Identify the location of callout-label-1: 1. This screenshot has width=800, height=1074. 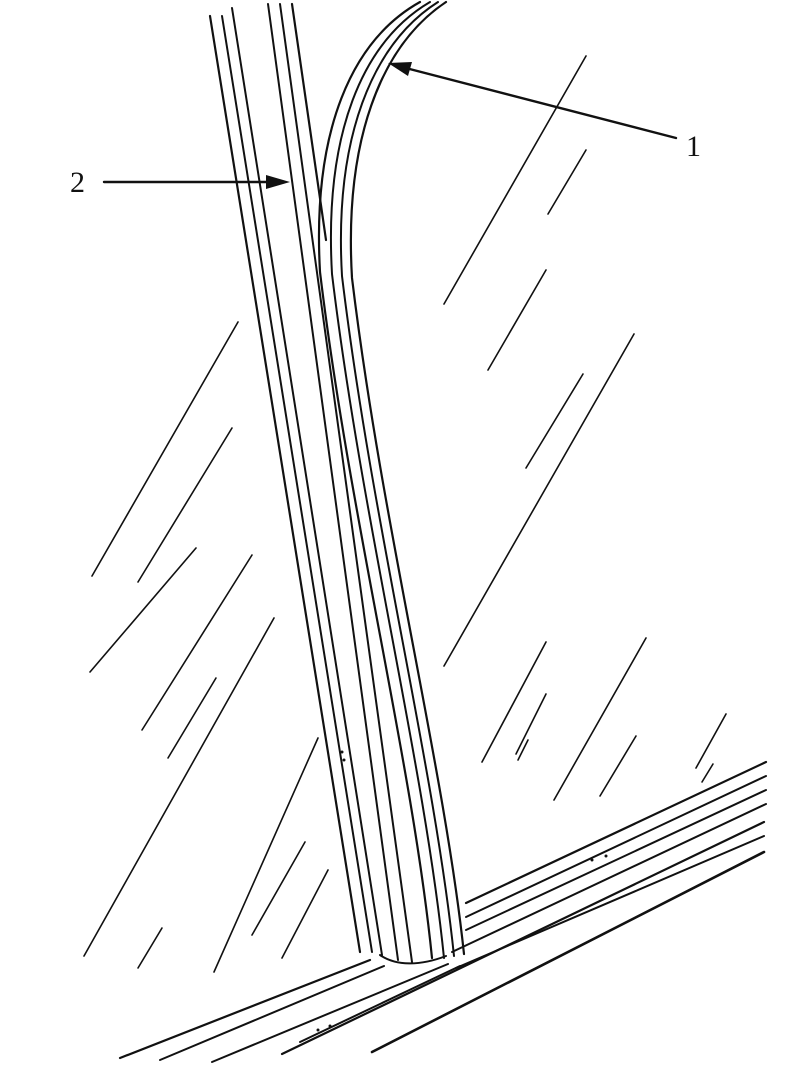
(693, 146).